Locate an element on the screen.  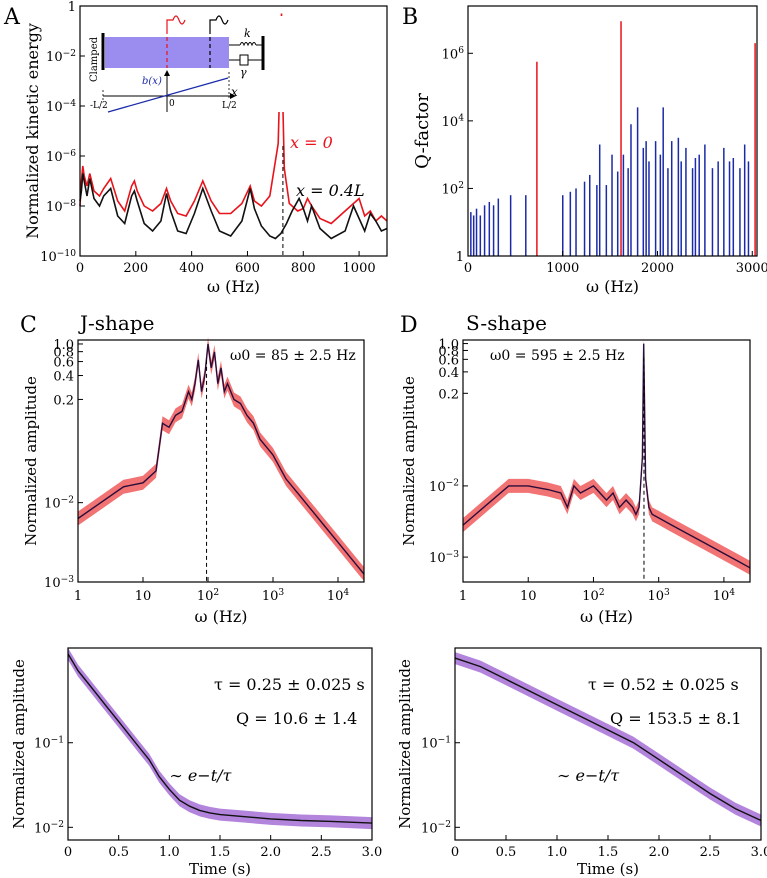
label-x0: x = 0 is located at coordinates (311, 142).